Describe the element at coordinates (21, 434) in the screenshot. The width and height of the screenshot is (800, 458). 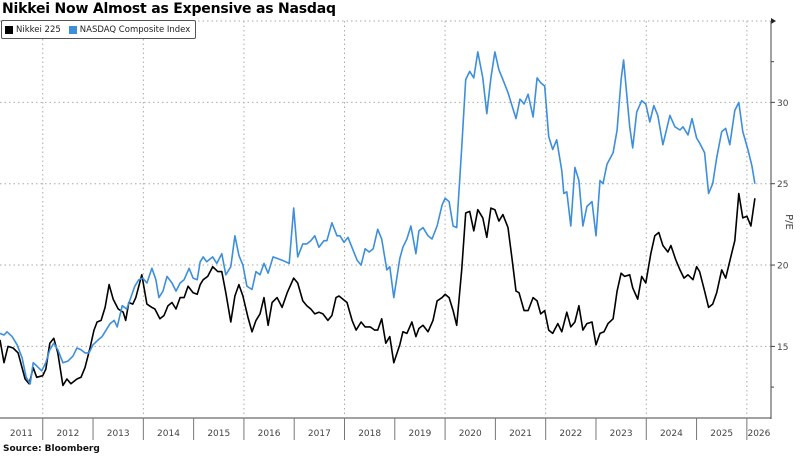
I see `x-tick-label: 2011` at that location.